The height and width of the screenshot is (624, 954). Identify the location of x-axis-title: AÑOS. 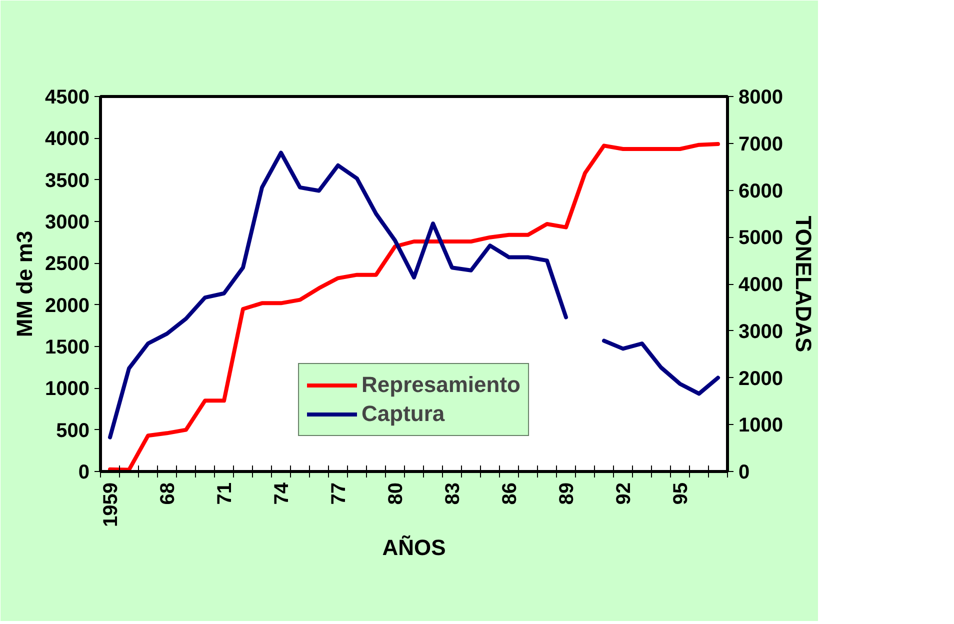
(414, 547).